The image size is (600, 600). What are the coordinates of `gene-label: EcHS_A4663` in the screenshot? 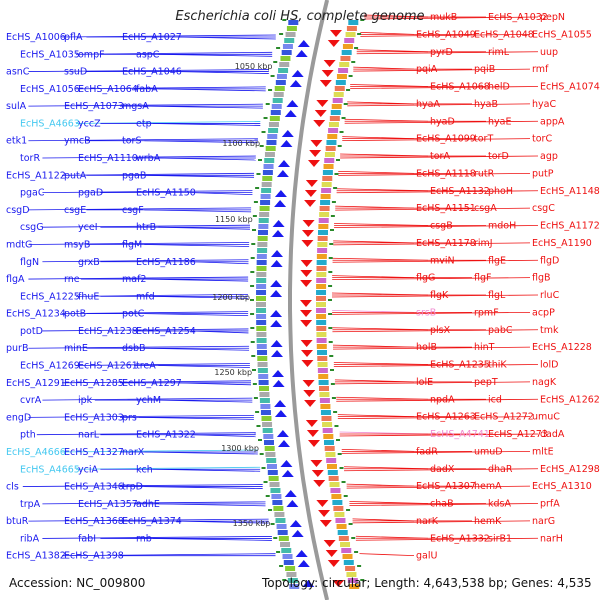 It's located at (50, 123).